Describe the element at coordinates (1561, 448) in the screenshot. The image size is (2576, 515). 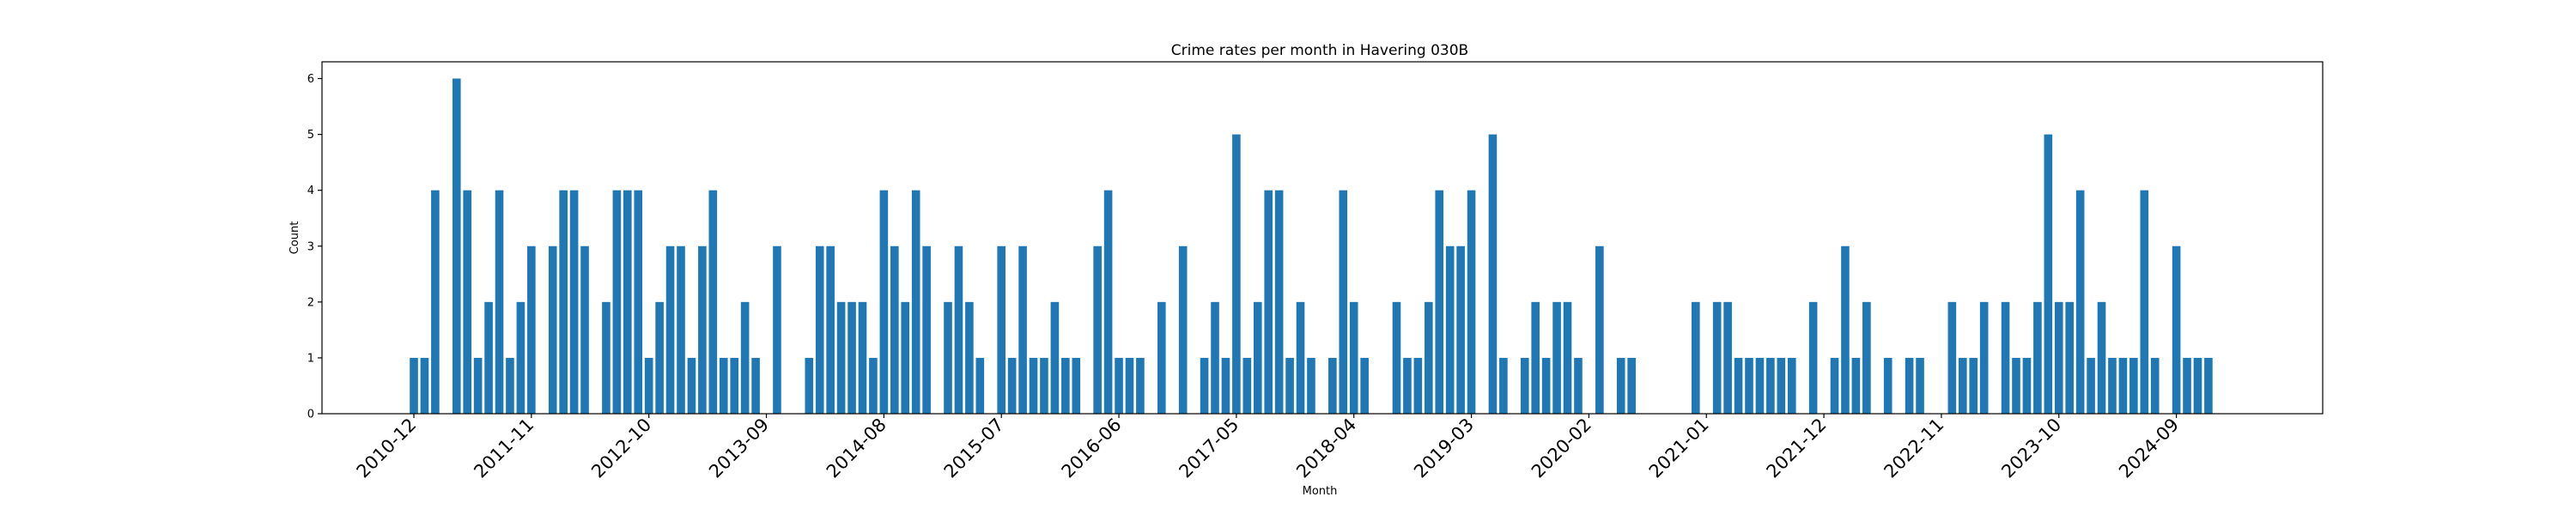
I see `x-tick-label: 2020-02` at that location.